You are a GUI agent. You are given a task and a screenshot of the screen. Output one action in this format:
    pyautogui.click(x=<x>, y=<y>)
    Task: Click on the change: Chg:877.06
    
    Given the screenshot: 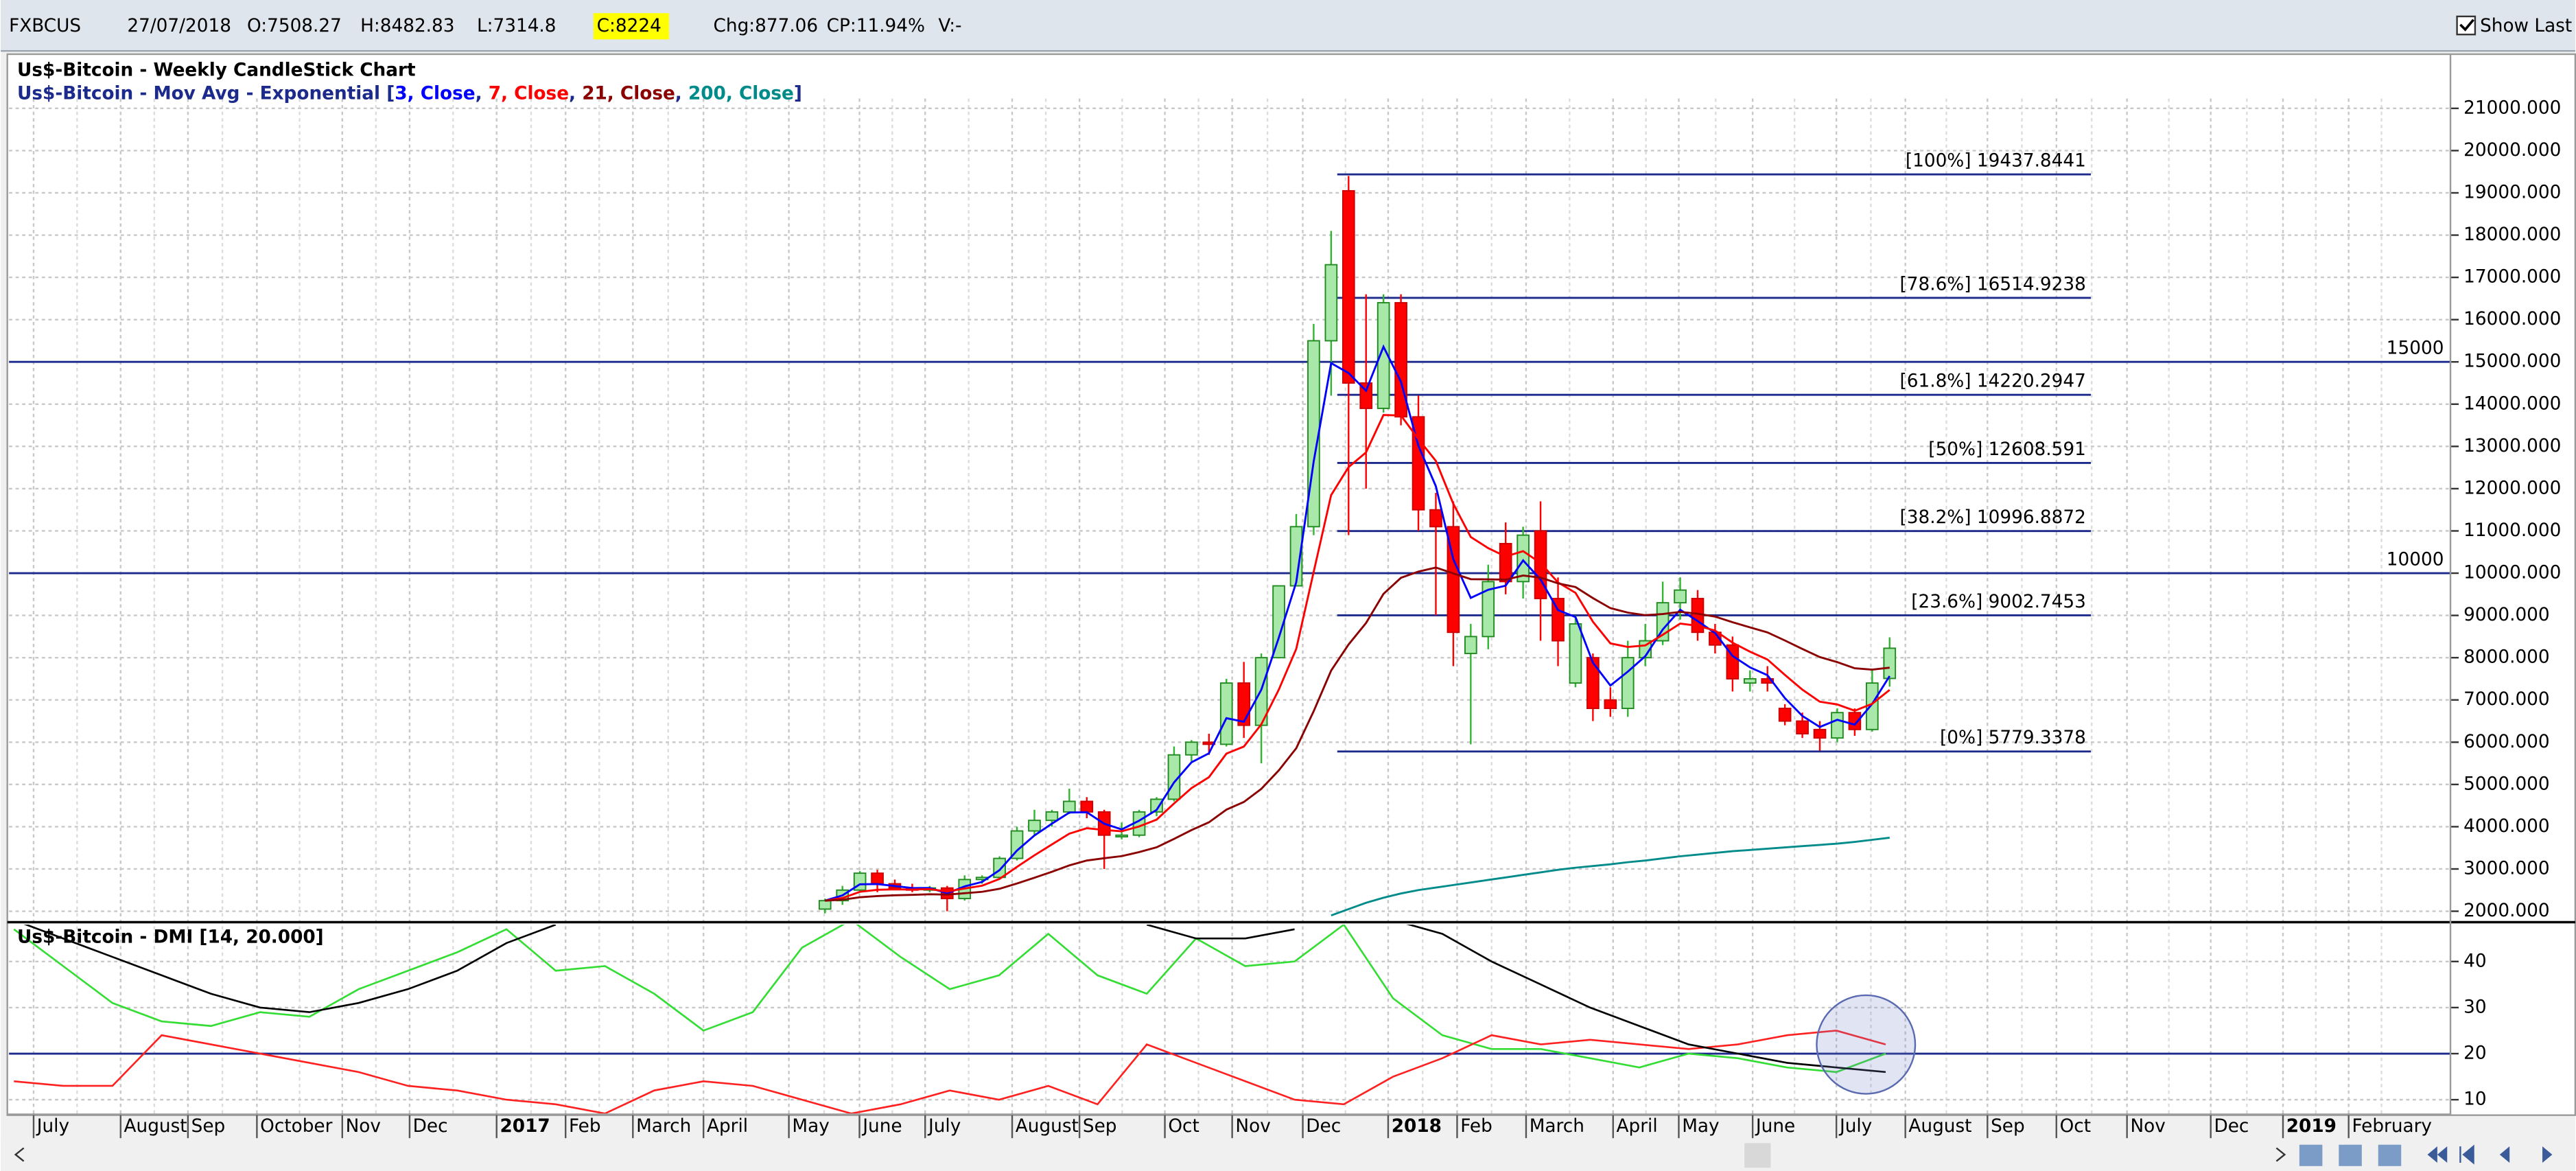 What is the action you would take?
    pyautogui.click(x=766, y=26)
    